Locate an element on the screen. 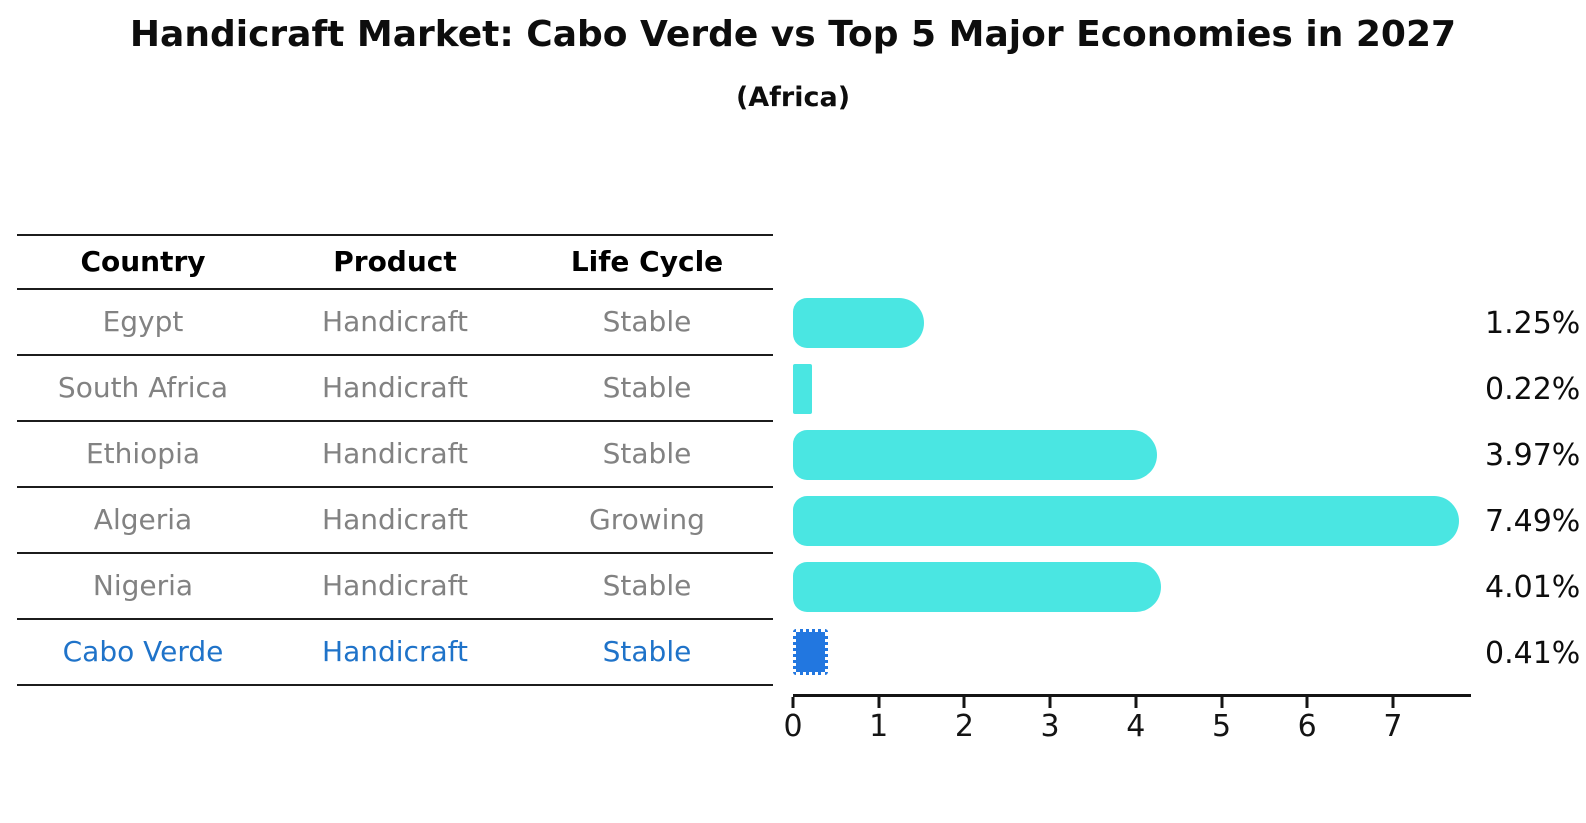 This screenshot has width=1586, height=823. table-header-row: Country Product Life Cycle is located at coordinates (801, 262).